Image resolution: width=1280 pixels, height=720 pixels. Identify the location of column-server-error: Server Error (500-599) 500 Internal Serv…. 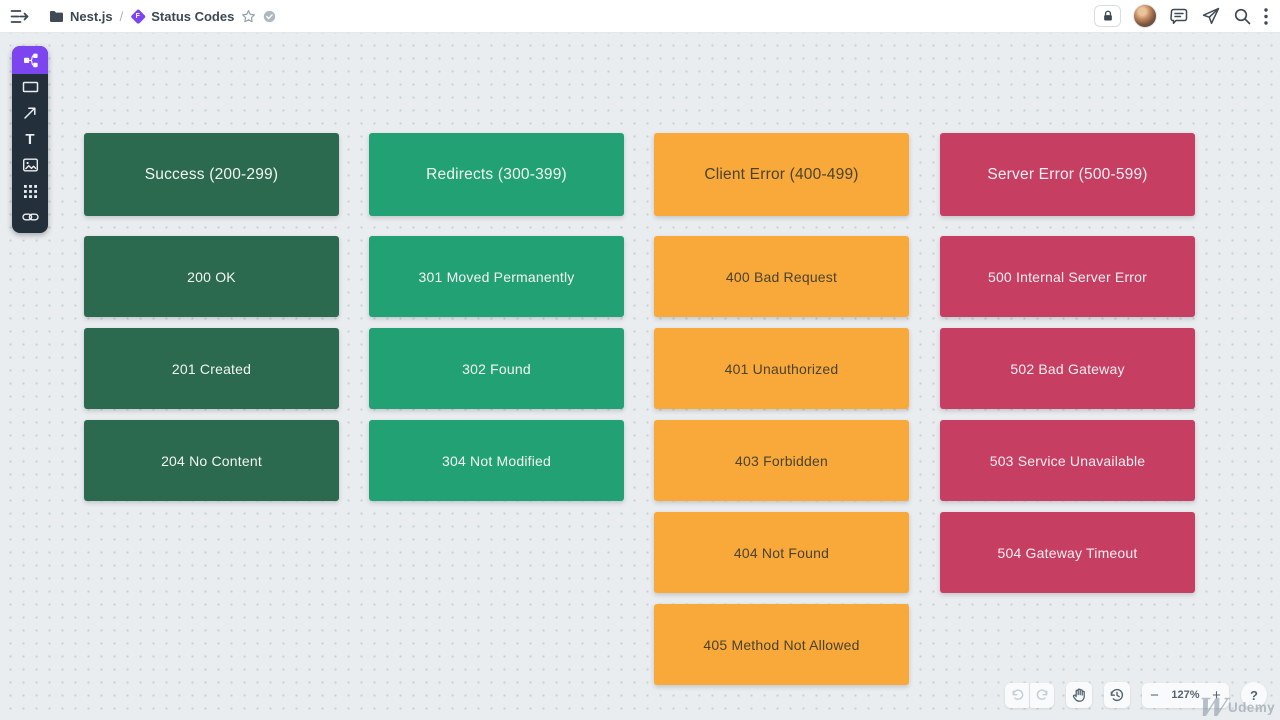
(1067, 368).